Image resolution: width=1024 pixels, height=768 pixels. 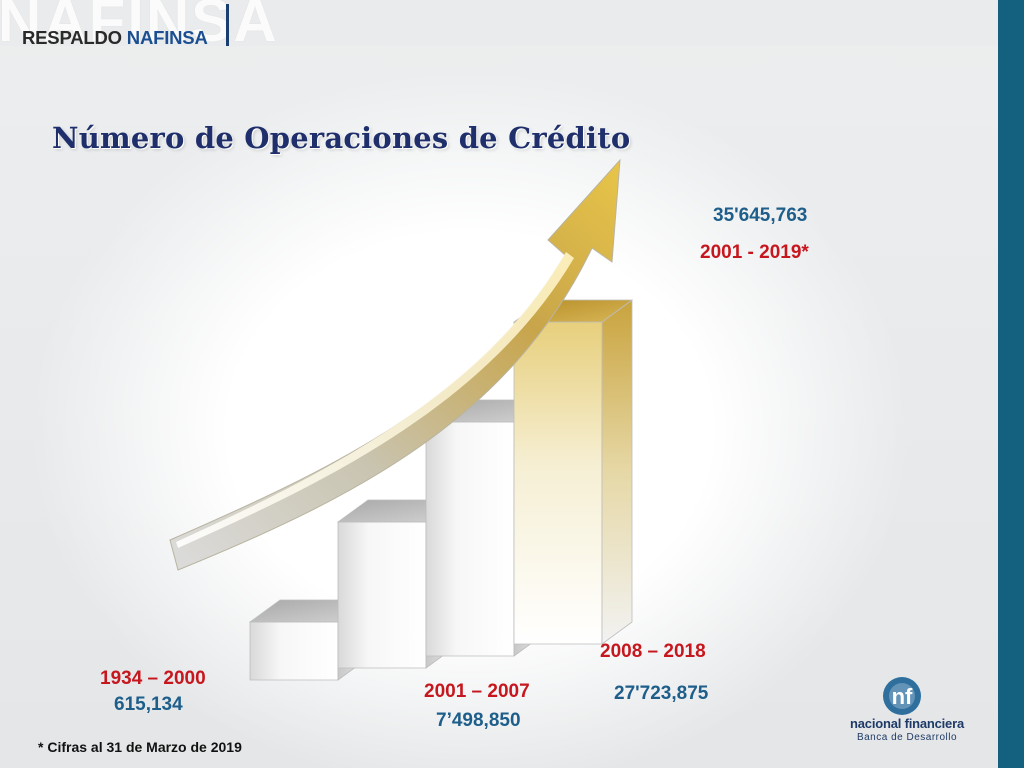 I want to click on category-label: 1934 – 2000, so click(x=153, y=678).